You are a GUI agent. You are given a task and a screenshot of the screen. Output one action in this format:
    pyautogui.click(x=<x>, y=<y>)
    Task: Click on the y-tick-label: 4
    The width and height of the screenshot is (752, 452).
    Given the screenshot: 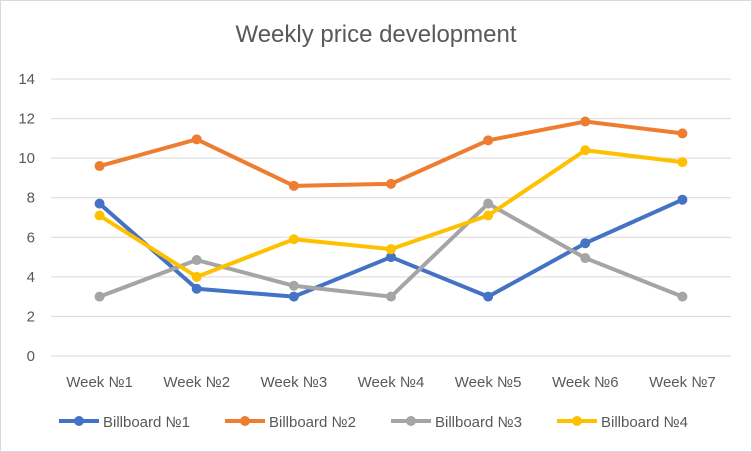 What is the action you would take?
    pyautogui.click(x=31, y=277)
    